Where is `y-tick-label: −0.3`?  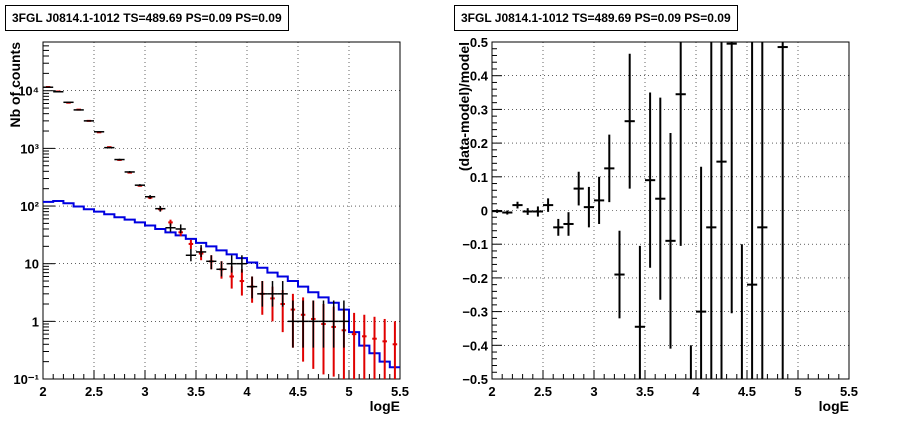 y-tick-label: −0.3 is located at coordinates (475, 312).